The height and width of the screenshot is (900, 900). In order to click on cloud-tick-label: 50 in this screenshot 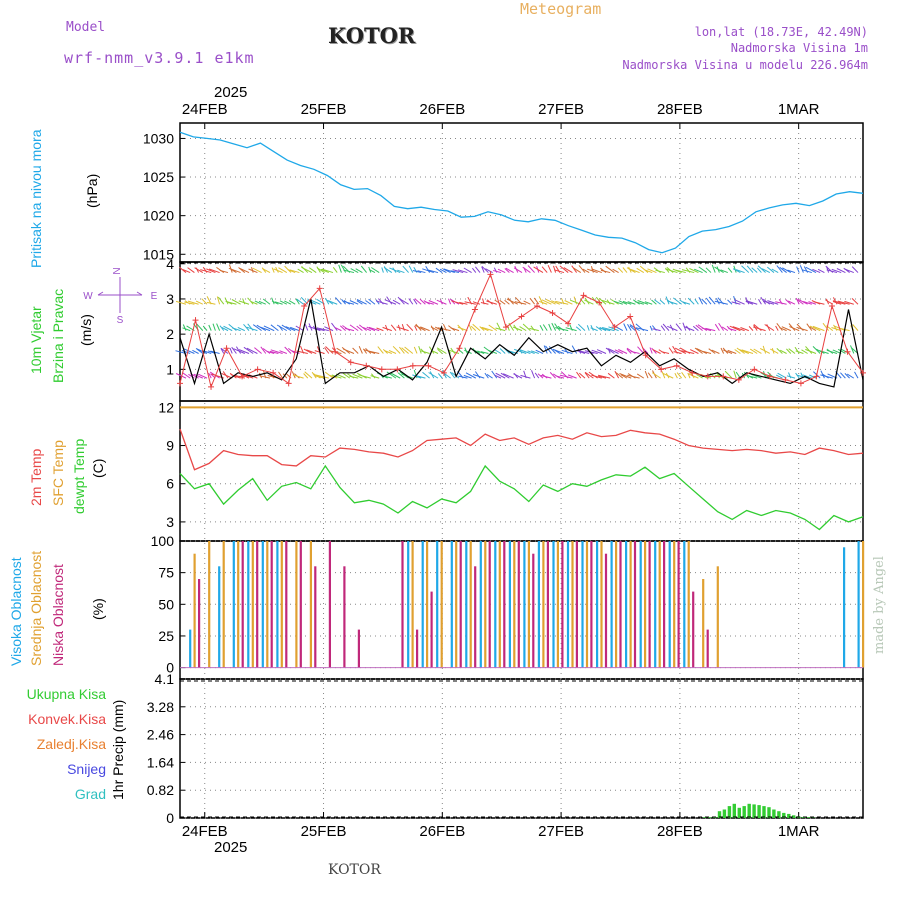, I will do `click(166, 604)`.